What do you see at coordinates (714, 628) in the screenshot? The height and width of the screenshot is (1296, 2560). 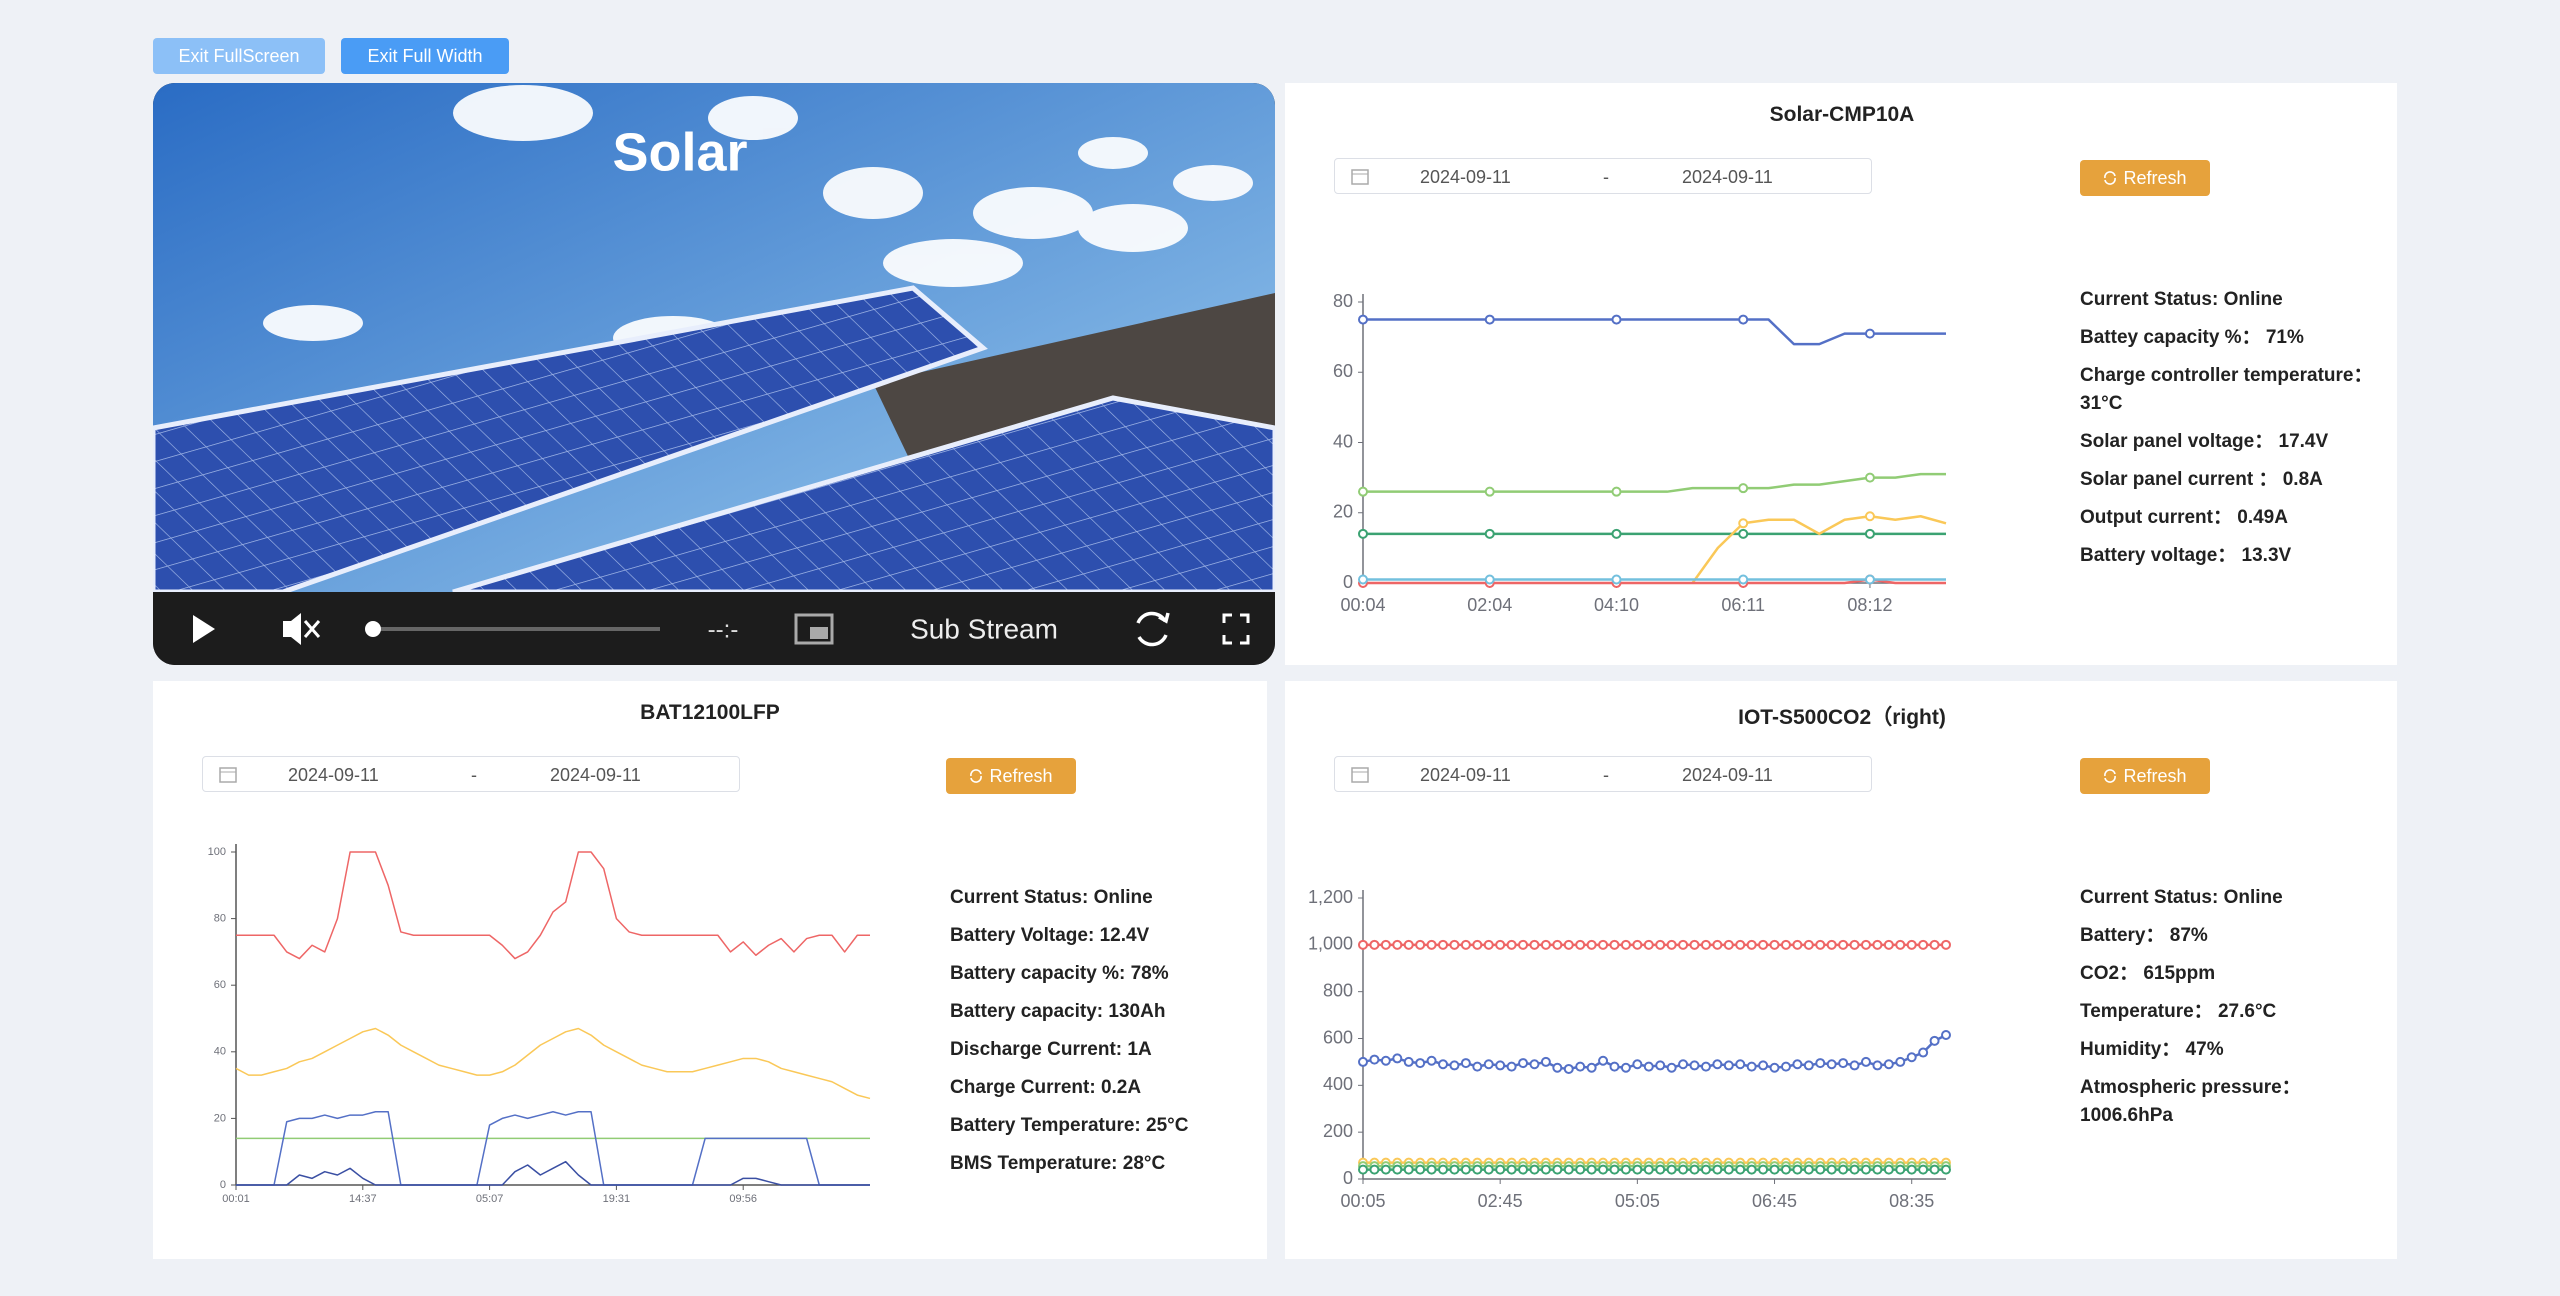 I see `control-bar` at bounding box center [714, 628].